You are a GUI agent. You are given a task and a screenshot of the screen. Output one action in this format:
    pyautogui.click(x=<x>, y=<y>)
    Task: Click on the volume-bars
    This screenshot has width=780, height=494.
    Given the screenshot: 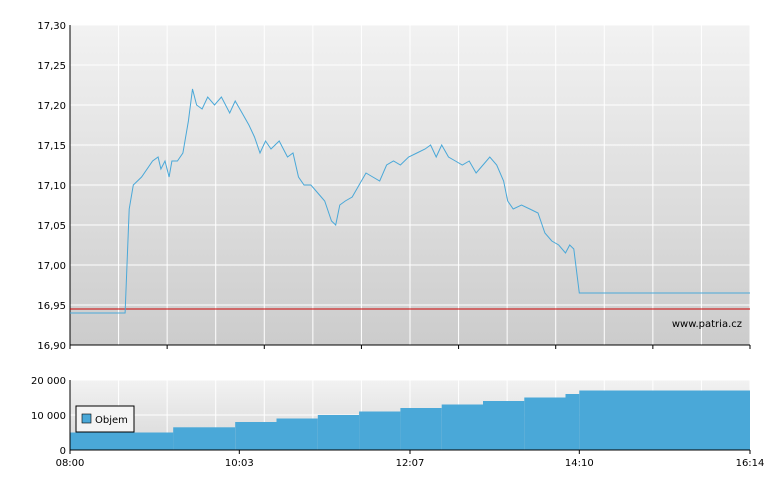 What is the action you would take?
    pyautogui.click(x=410, y=420)
    